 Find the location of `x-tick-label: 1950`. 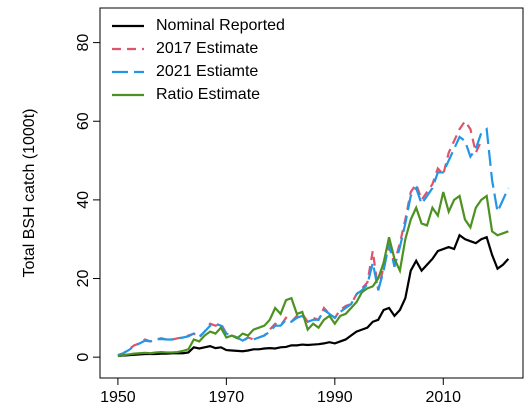

x-tick-label: 1950 is located at coordinates (118, 397).